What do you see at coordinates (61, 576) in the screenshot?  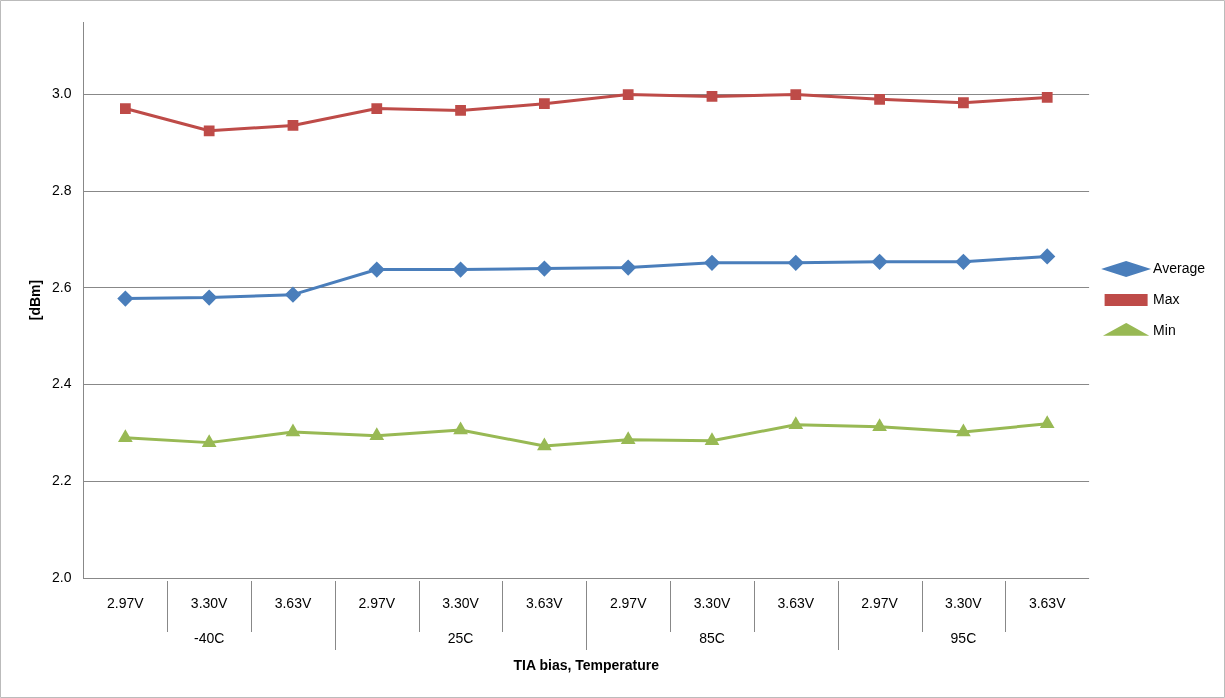 I see `y-tick-label: 2.0` at bounding box center [61, 576].